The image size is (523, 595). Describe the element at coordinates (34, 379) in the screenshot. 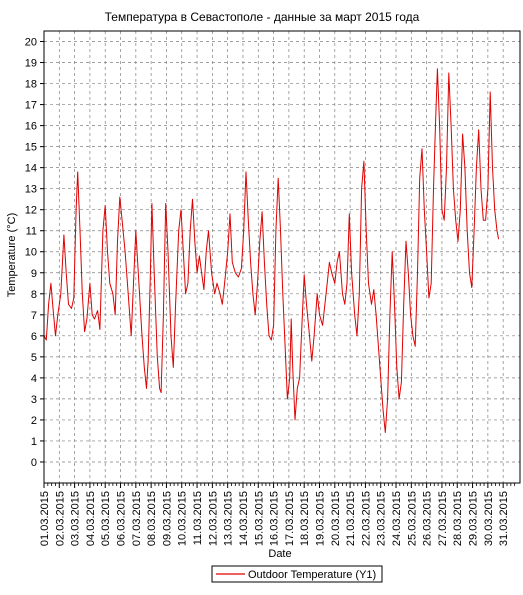

I see `y-tick-label: 4` at that location.